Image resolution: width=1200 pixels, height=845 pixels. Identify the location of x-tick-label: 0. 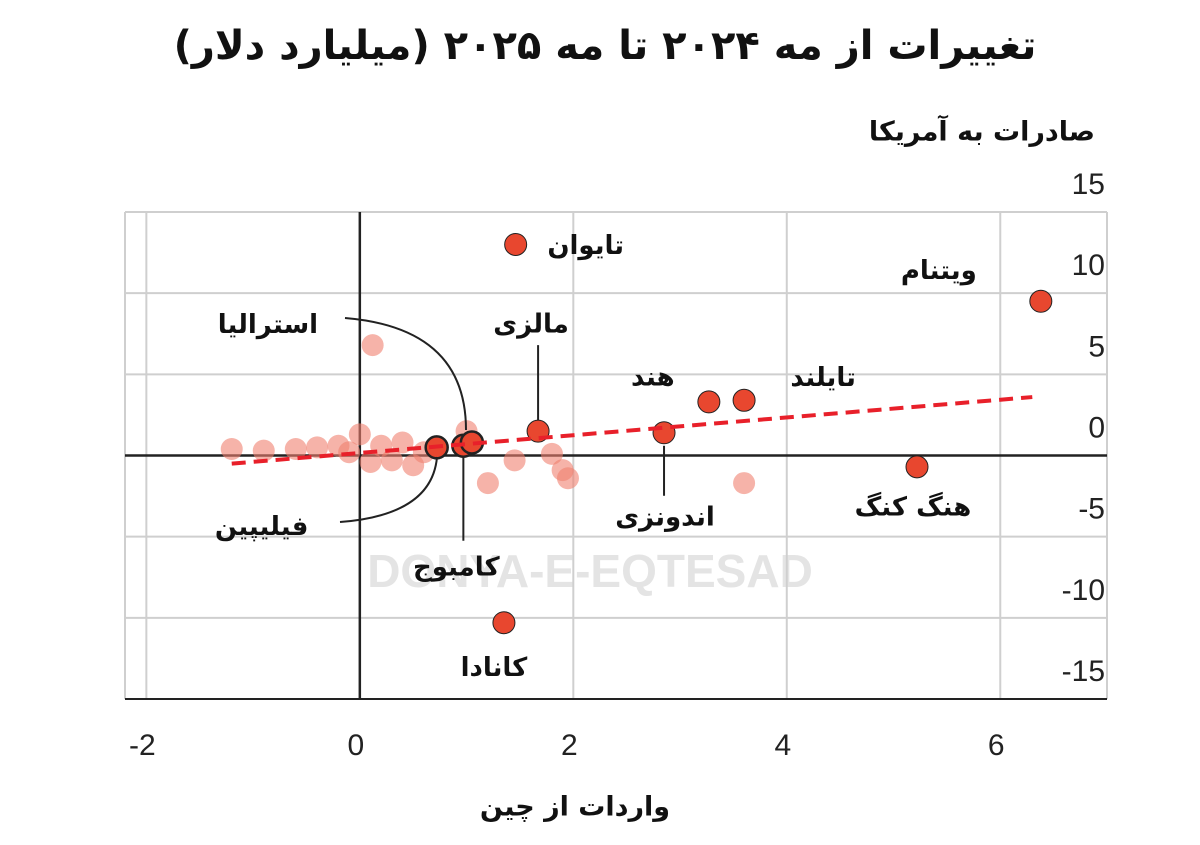
(355, 745).